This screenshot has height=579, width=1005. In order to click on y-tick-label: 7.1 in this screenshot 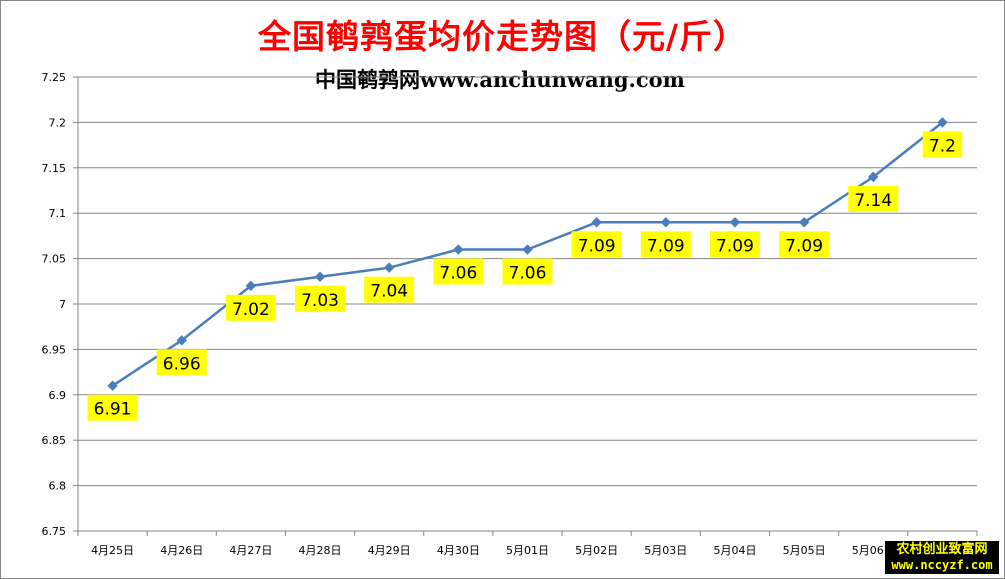, I will do `click(58, 213)`.